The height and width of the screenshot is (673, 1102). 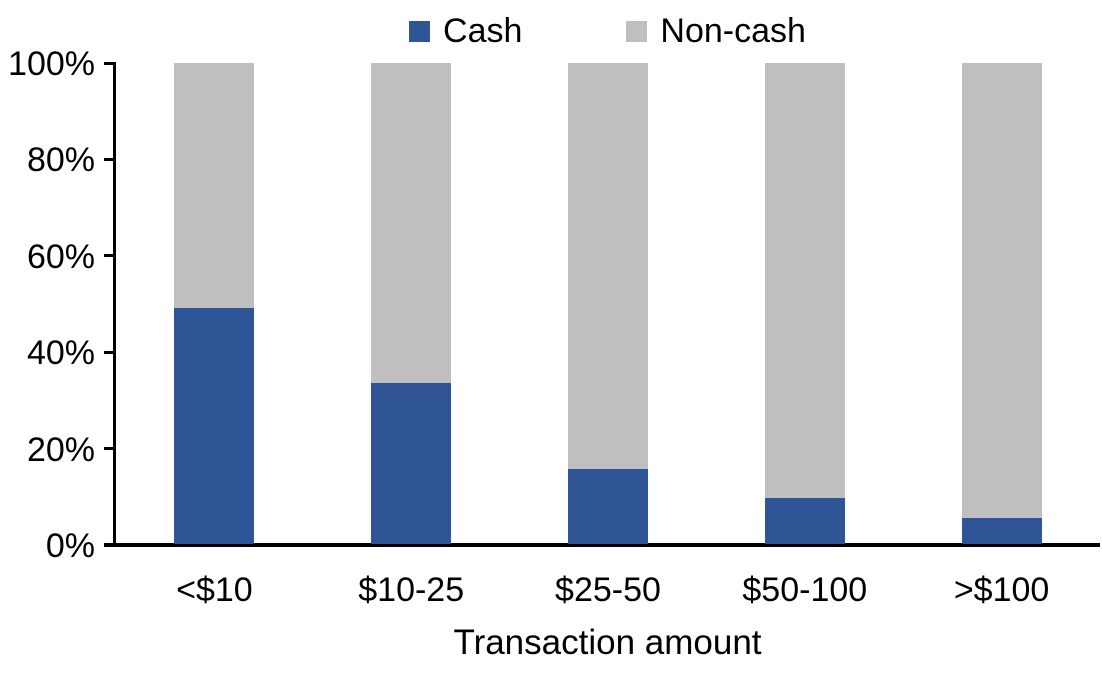 What do you see at coordinates (60, 256) in the screenshot?
I see `y-tick-label: 60%` at bounding box center [60, 256].